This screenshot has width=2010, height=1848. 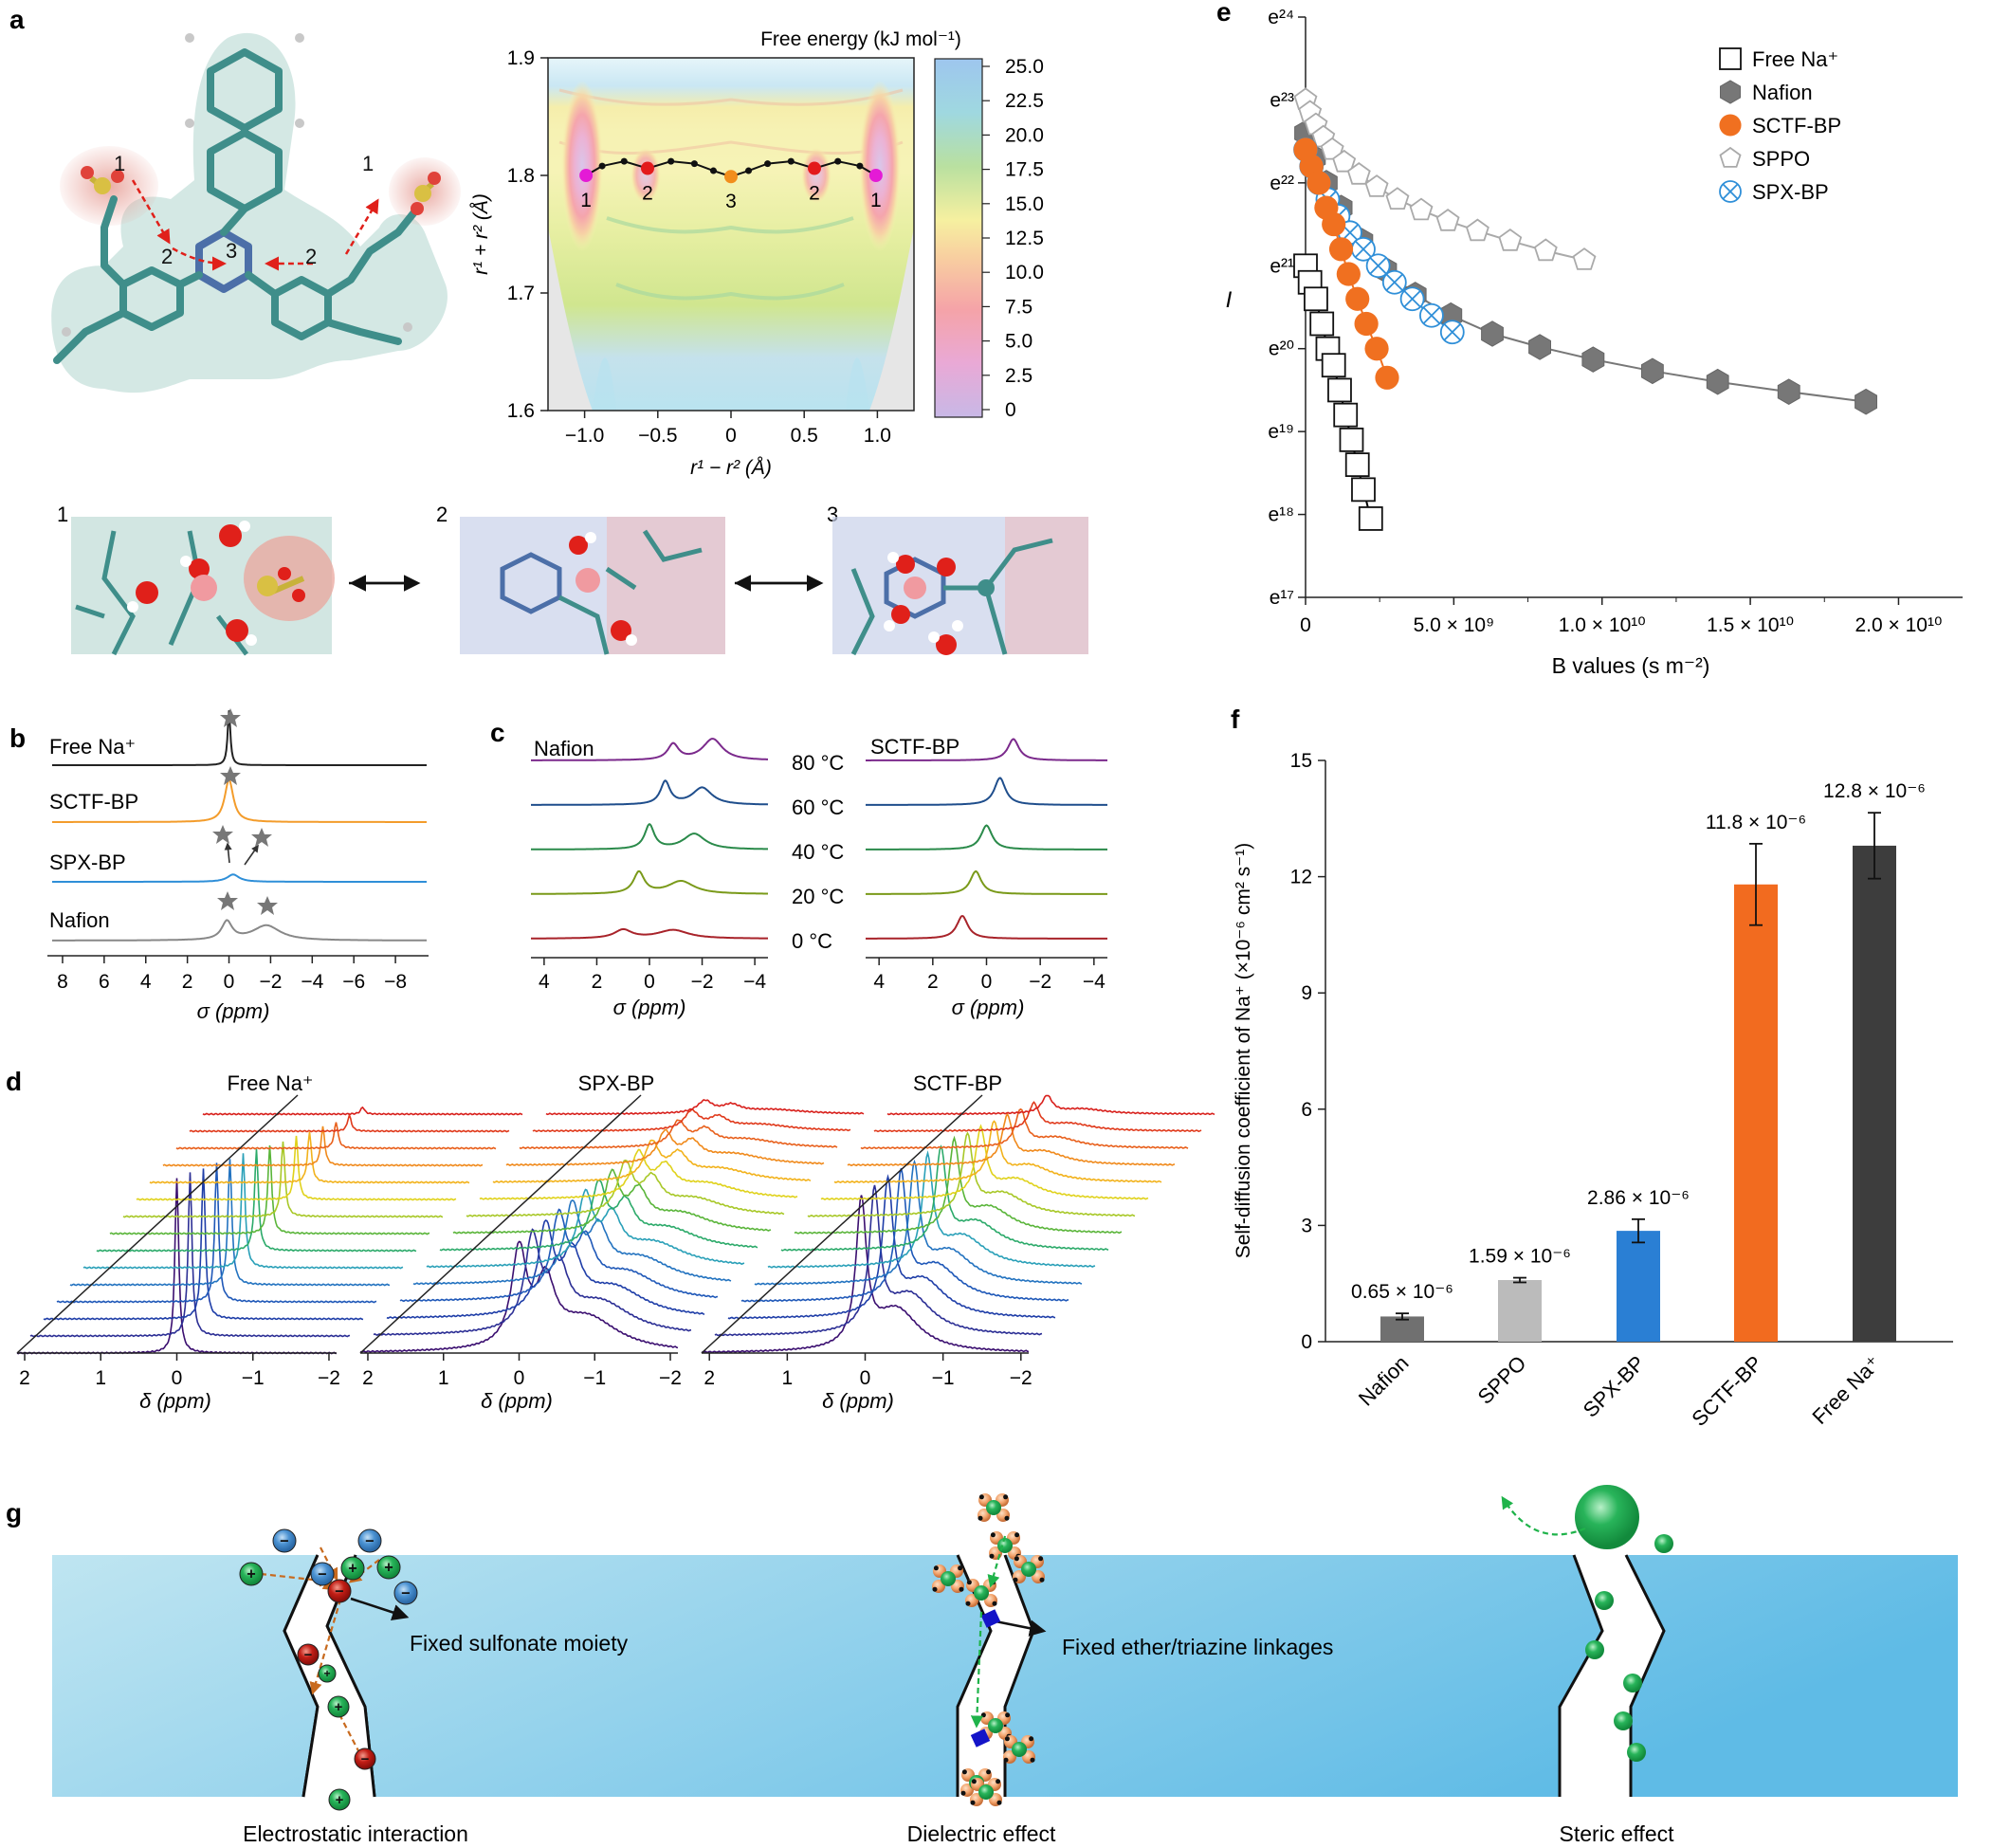 What do you see at coordinates (1874, 791) in the screenshot?
I see `f-value-label: 12.8 × 10⁻⁶` at bounding box center [1874, 791].